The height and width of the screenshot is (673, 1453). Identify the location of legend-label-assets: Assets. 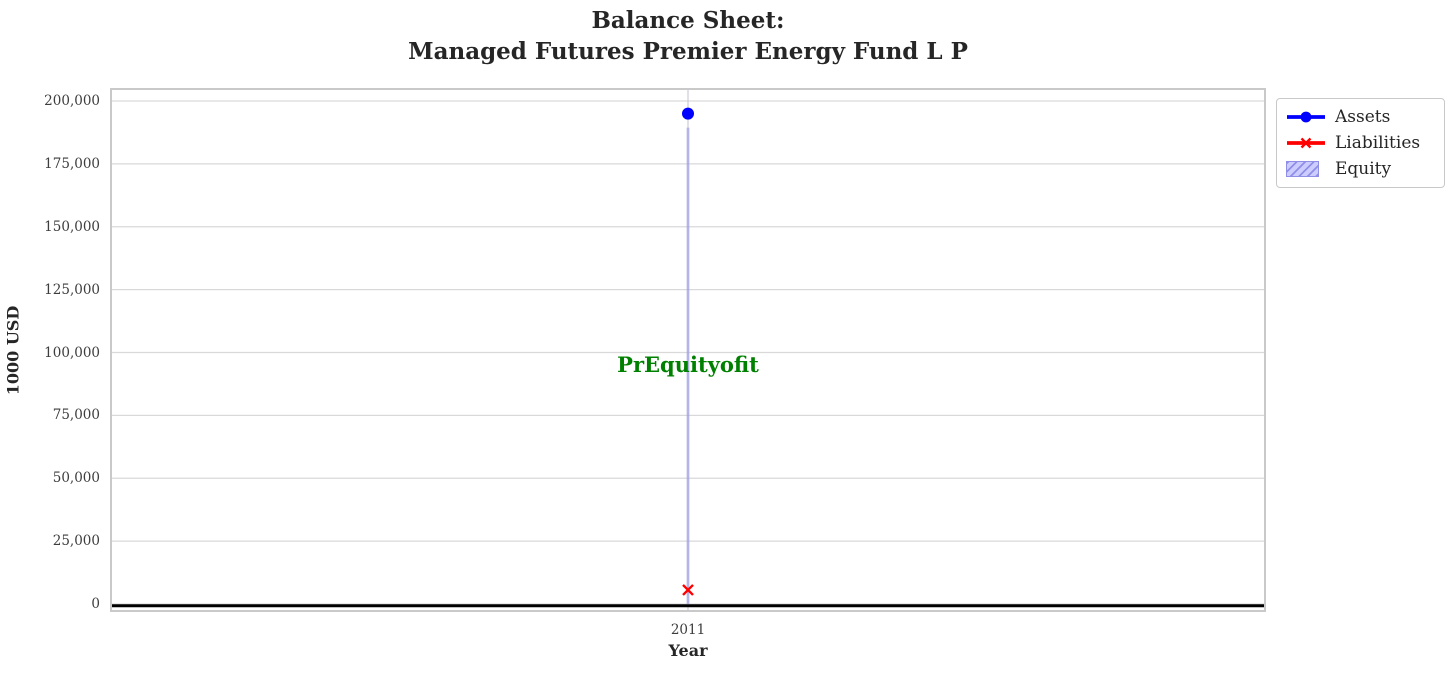
(1363, 117).